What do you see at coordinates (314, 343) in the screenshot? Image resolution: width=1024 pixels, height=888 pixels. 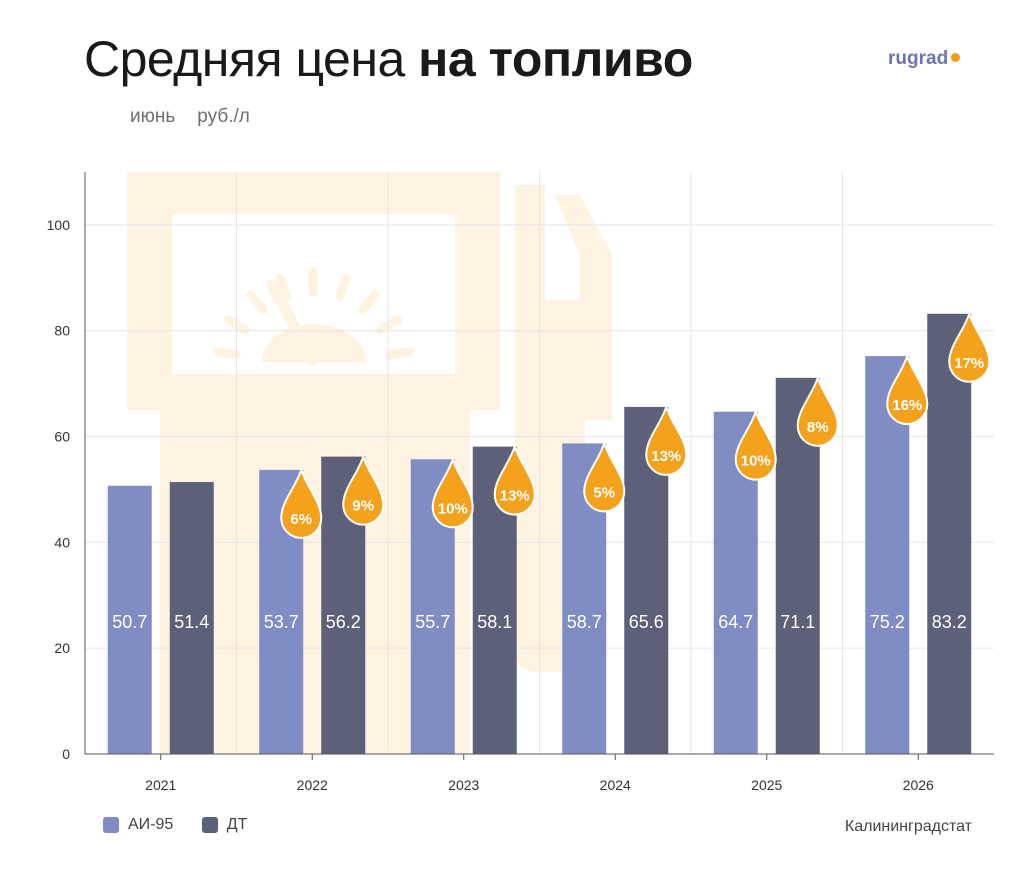 I see `gauge-dial` at bounding box center [314, 343].